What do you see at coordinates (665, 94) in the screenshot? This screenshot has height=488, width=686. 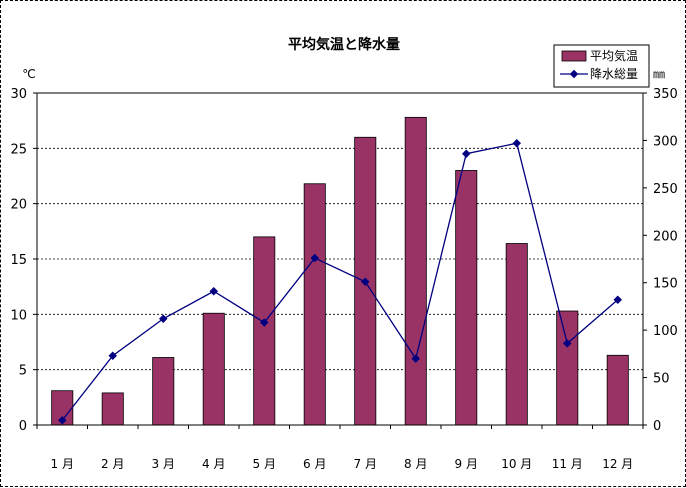 I see `right-tick-label: 350` at bounding box center [665, 94].